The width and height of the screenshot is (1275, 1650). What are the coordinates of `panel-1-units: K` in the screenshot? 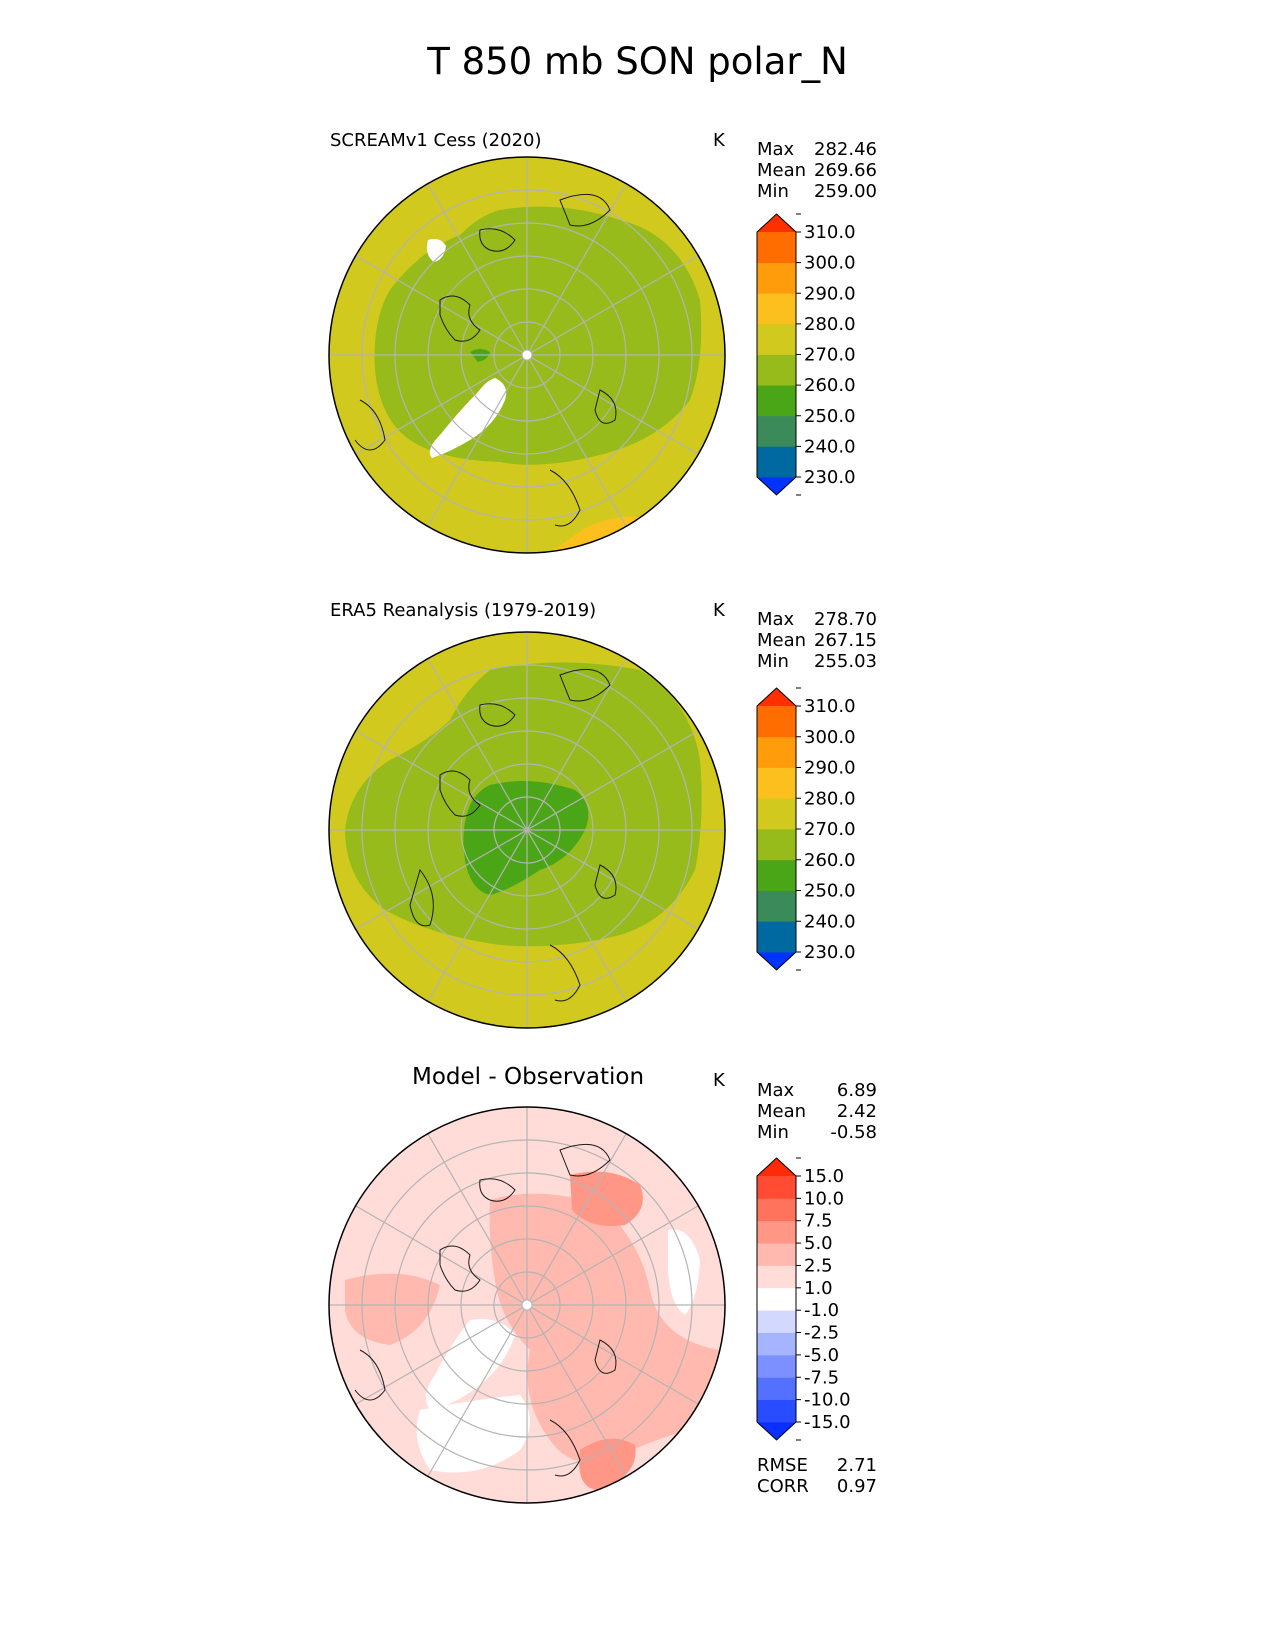 It's located at (719, 140).